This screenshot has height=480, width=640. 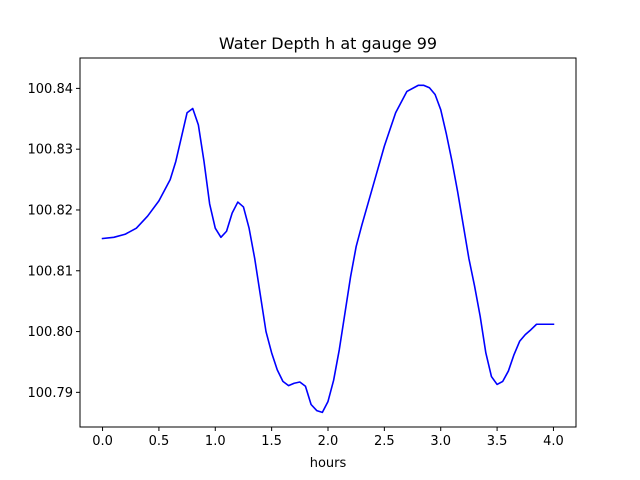 What do you see at coordinates (440, 441) in the screenshot?
I see `x-tick-label: 3.0` at bounding box center [440, 441].